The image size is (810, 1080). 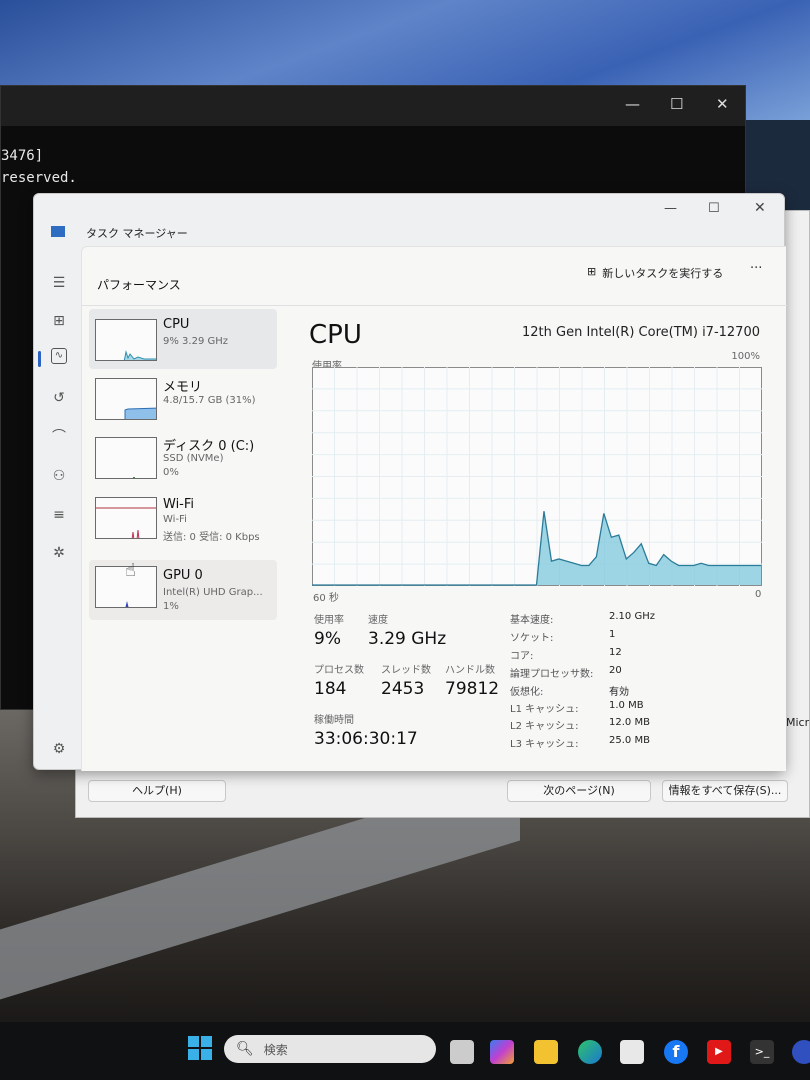 What do you see at coordinates (329, 620) in the screenshot?
I see `usage-label: 使用率` at bounding box center [329, 620].